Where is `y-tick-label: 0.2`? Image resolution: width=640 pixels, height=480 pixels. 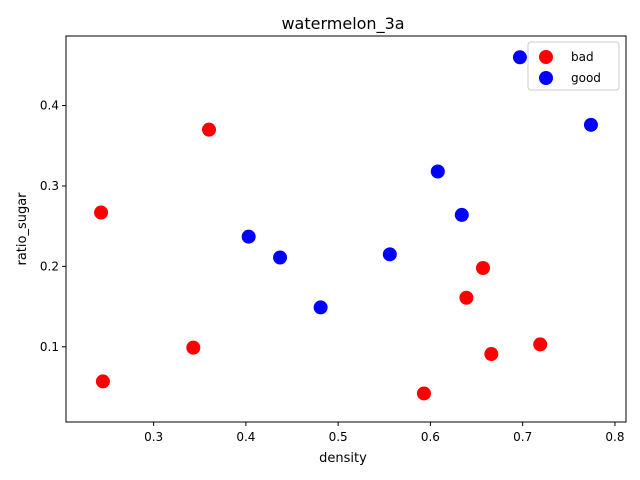 y-tick-label: 0.2 is located at coordinates (49, 266).